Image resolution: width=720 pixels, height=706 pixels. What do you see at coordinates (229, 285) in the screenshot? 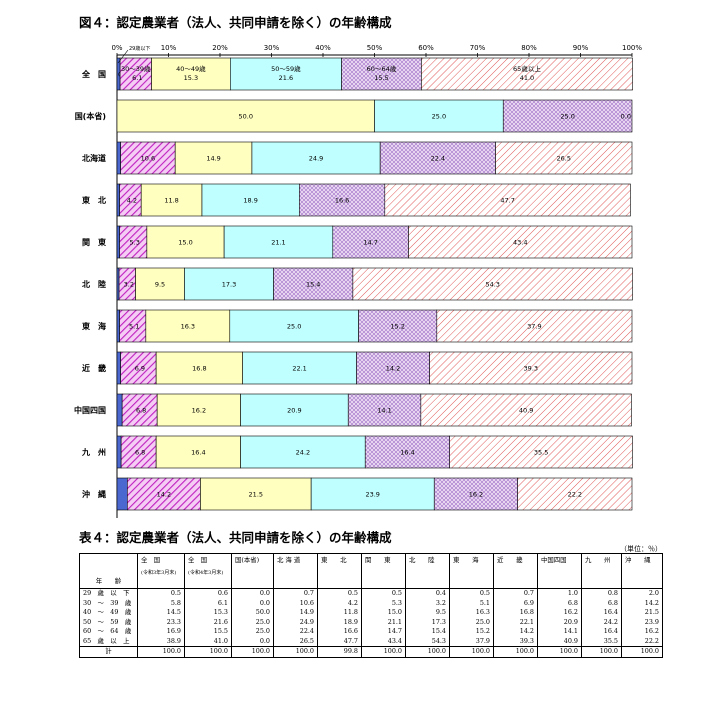
I see `data-label: 17.3` at bounding box center [229, 285].